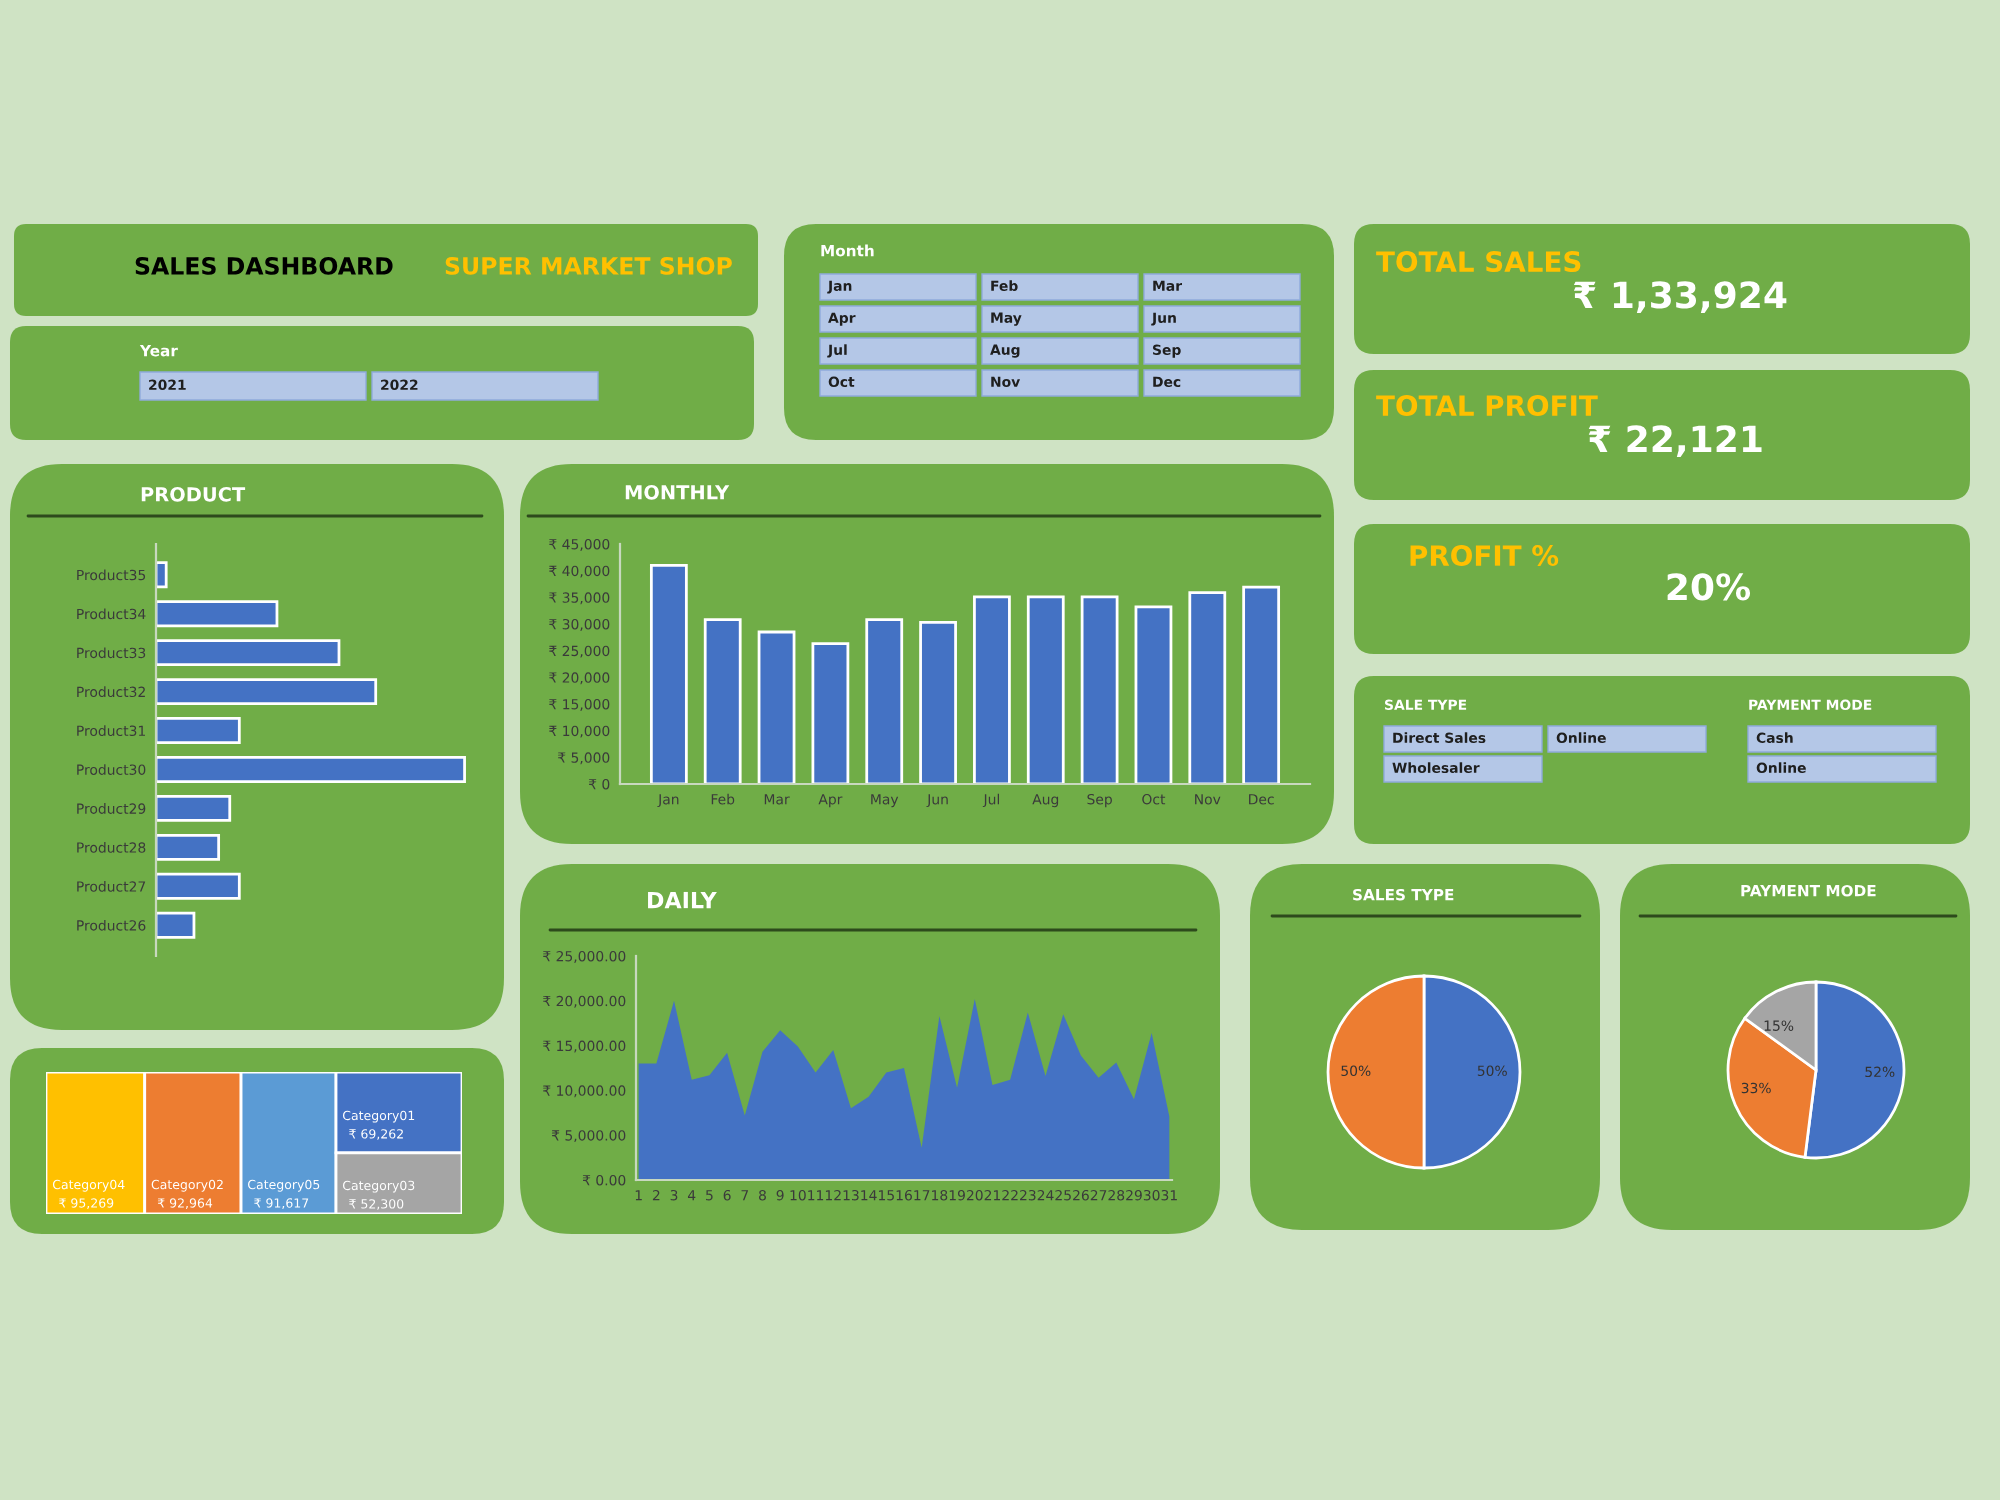 The image size is (2000, 1500). What do you see at coordinates (1484, 556) in the screenshot?
I see `text: PROFIT %` at bounding box center [1484, 556].